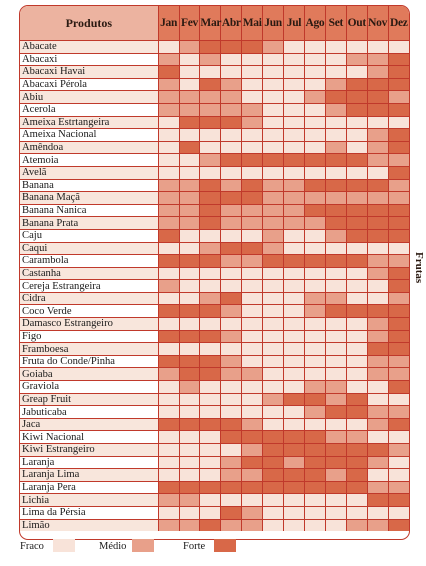 This screenshot has height=566, width=426. Describe the element at coordinates (214, 109) in the screenshot. I see `table-row: Acerola` at that location.